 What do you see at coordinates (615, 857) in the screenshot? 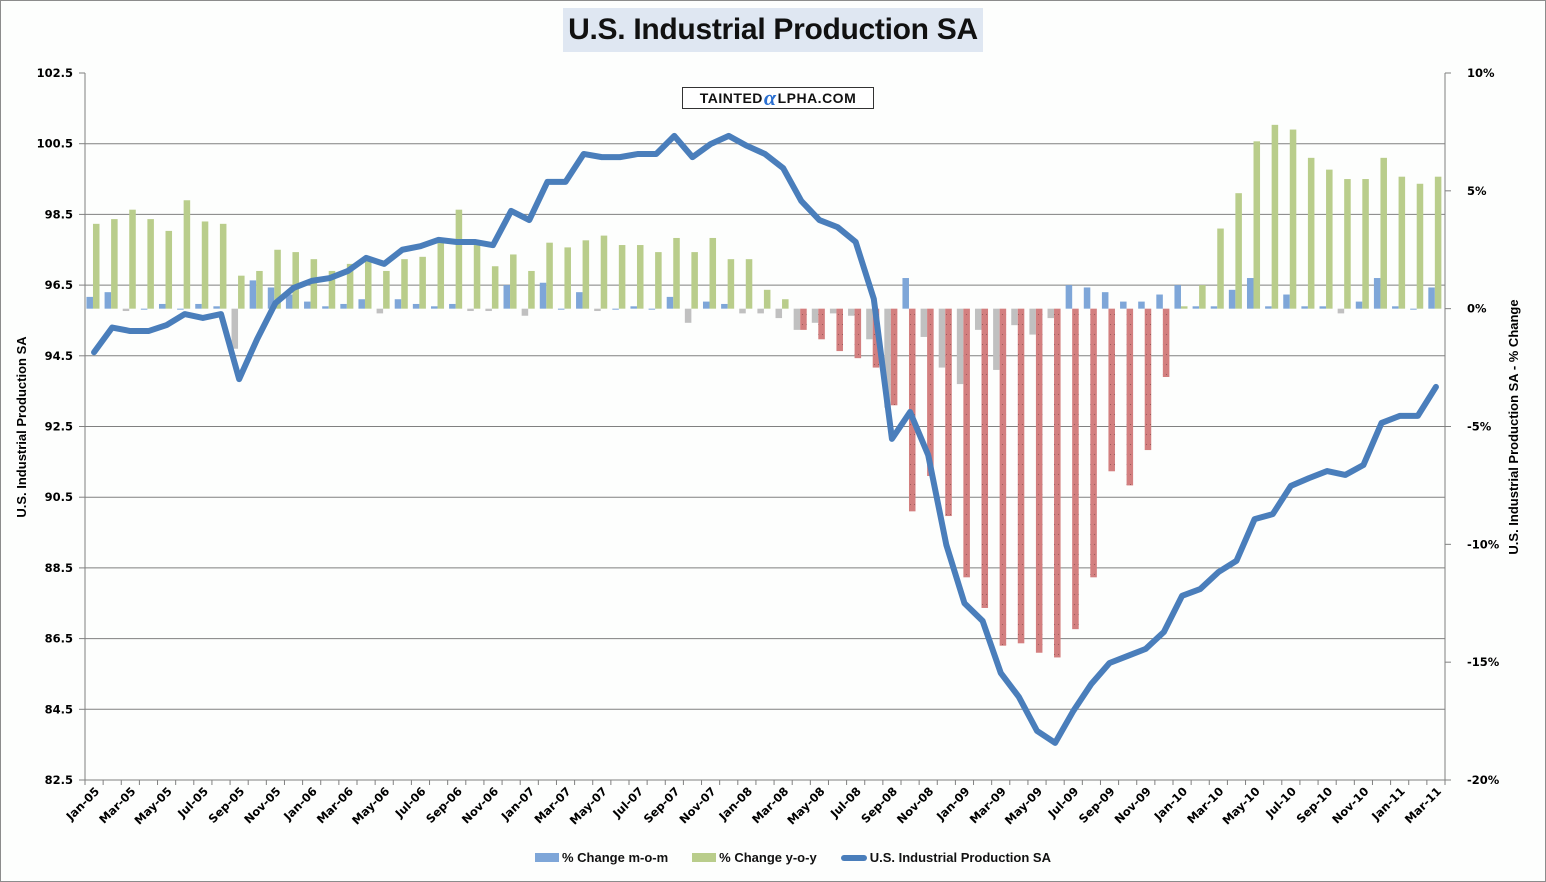
I see `legend-label-mom: % Change m-o-m` at bounding box center [615, 857].